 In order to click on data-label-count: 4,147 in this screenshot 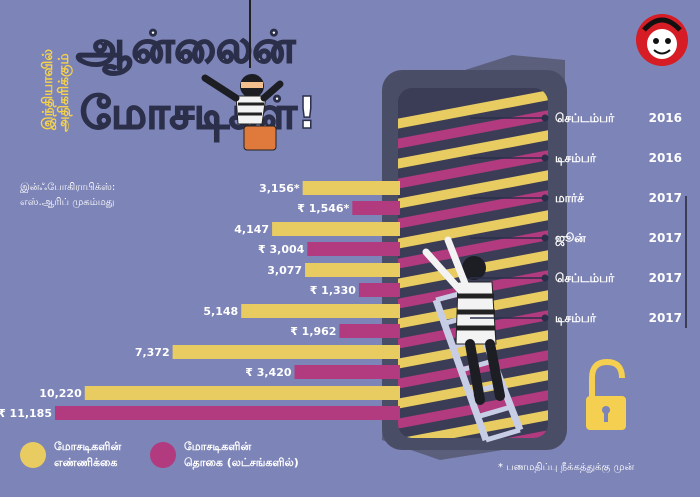, I will do `click(251, 229)`.